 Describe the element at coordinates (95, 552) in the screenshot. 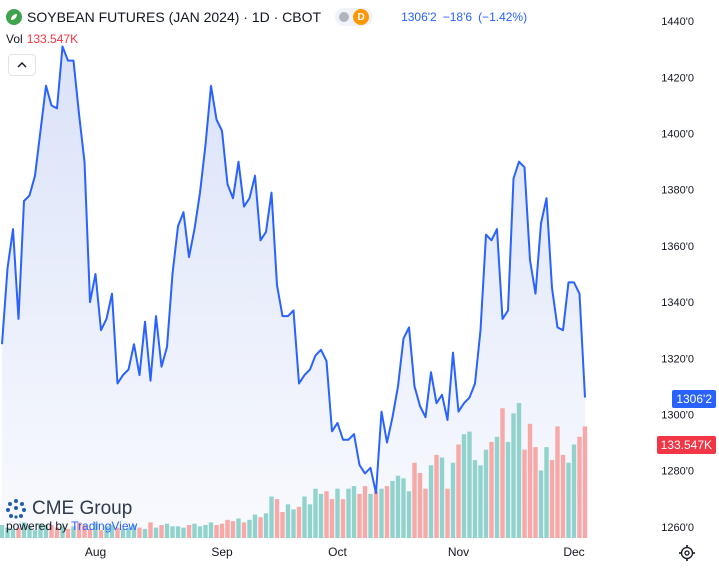

I see `time-tick-label: Aug` at that location.